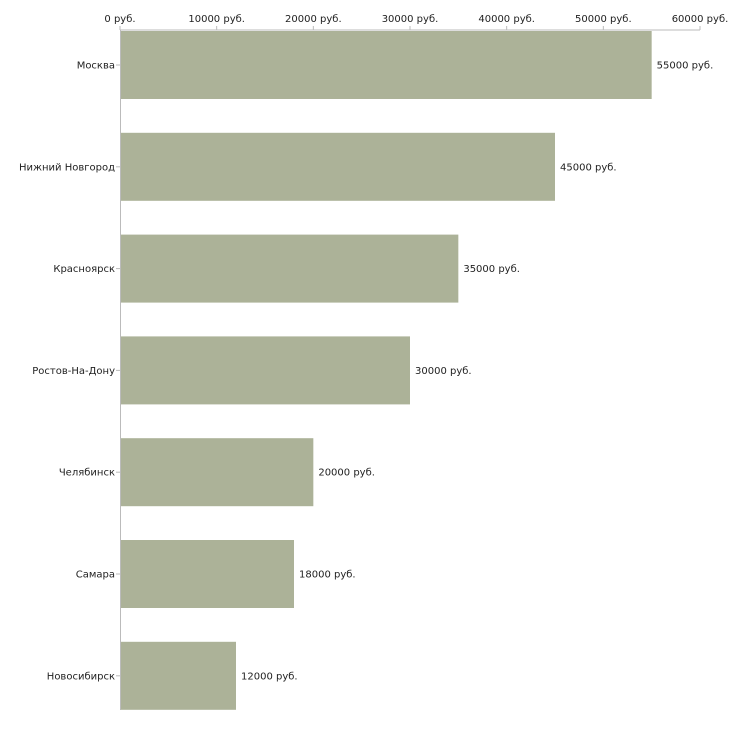 This screenshot has height=730, width=730. Describe the element at coordinates (73, 371) in the screenshot. I see `category-label: Ростов-На-Дону` at that location.